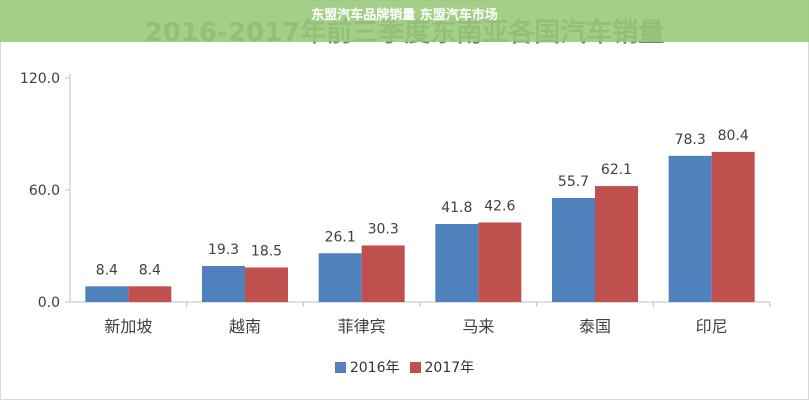 This screenshot has height=400, width=809. Describe the element at coordinates (49, 303) in the screenshot. I see `y-tick-label: 0.0` at that location.